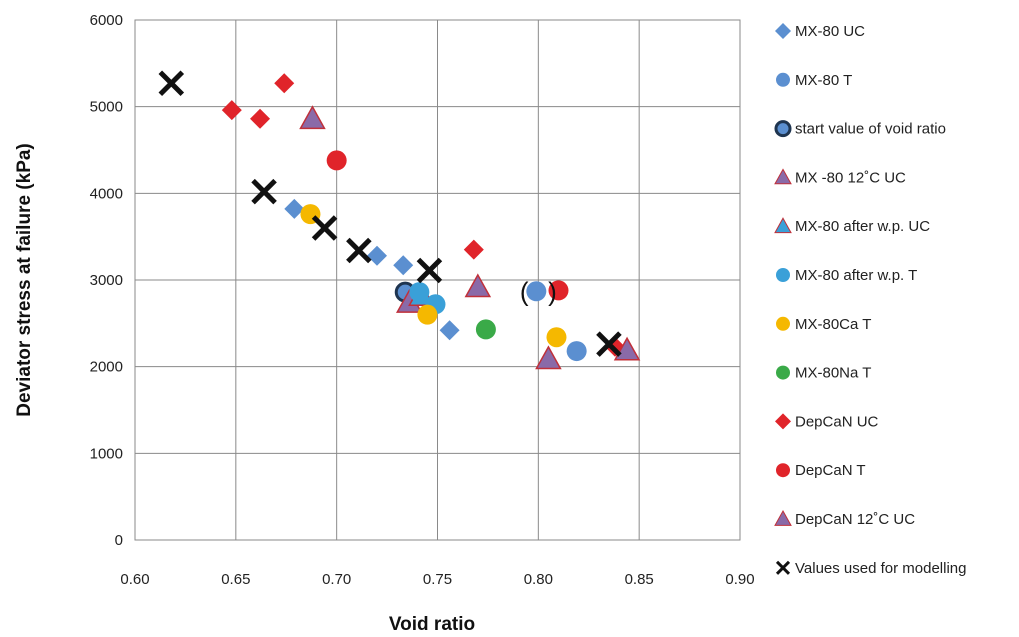  Describe the element at coordinates (106, 20) in the screenshot. I see `y-tick-label: 6000` at that location.